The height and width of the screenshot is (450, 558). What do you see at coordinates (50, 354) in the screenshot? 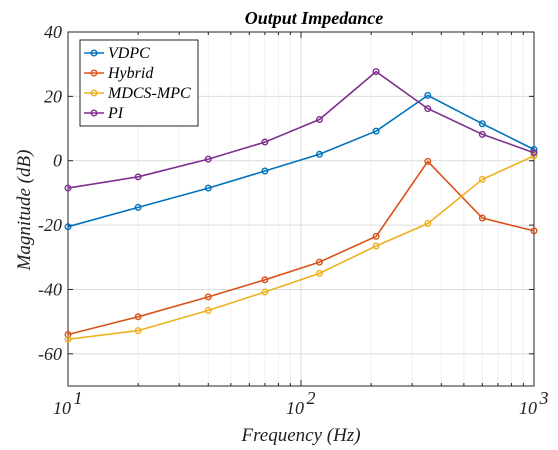
I see `y-tick-label: -60` at bounding box center [50, 354].